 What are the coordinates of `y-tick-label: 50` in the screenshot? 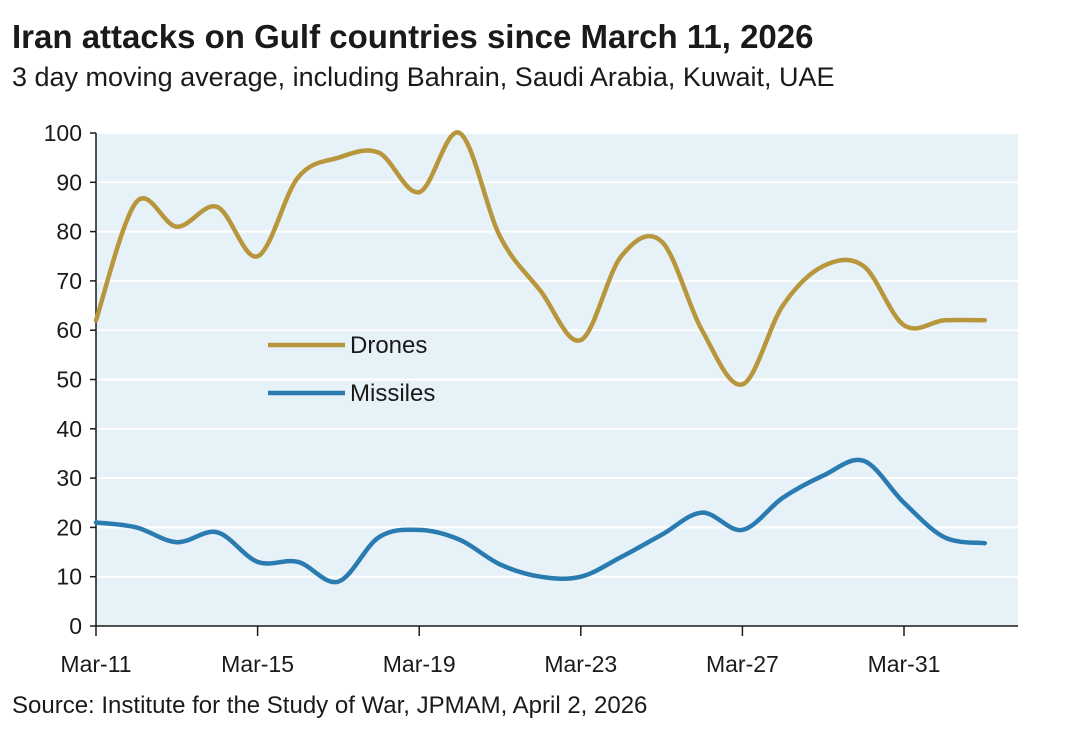 It's located at (69, 380).